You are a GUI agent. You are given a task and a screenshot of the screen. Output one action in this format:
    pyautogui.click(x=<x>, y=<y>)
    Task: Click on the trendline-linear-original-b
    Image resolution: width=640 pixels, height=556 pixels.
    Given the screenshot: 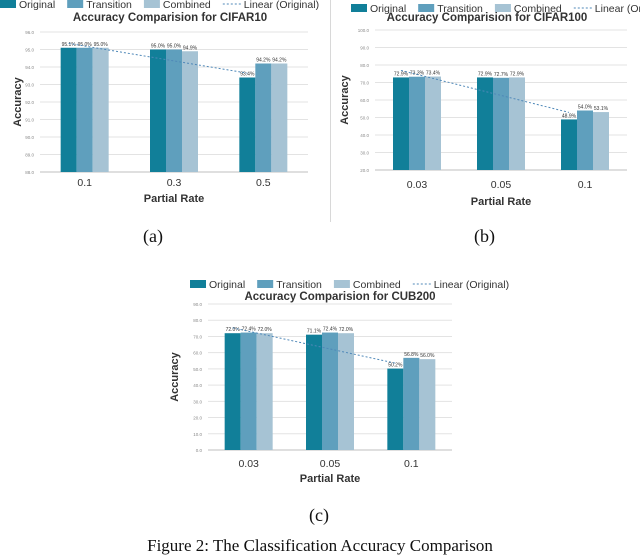 What is the action you would take?
    pyautogui.click(x=485, y=91)
    